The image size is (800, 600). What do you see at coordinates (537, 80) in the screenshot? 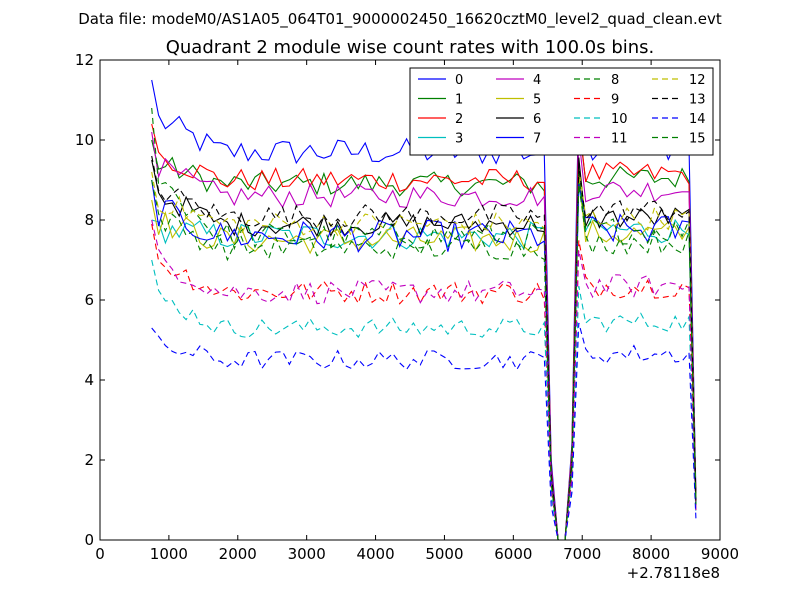
I see `legend-label-4: 4` at bounding box center [537, 80].